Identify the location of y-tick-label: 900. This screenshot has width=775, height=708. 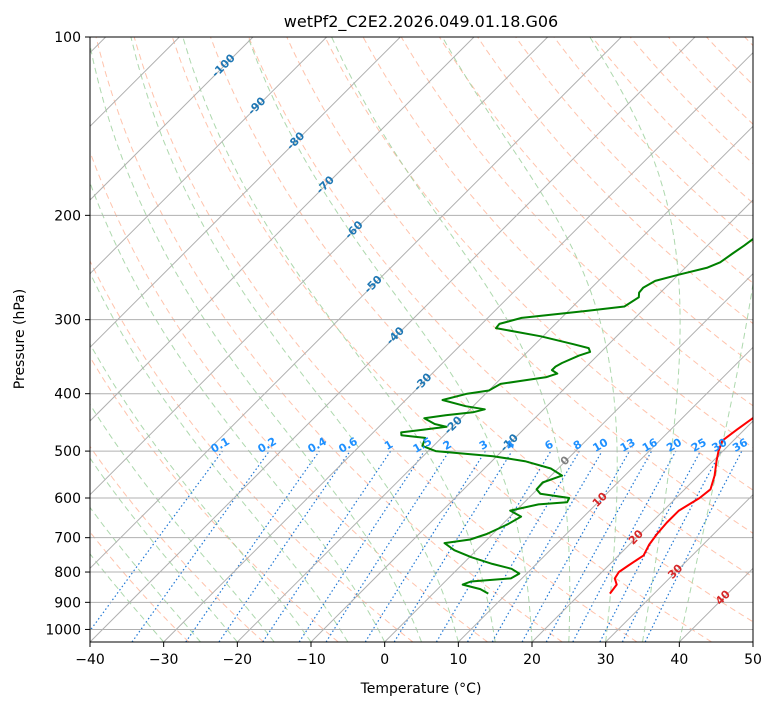
(67, 603).